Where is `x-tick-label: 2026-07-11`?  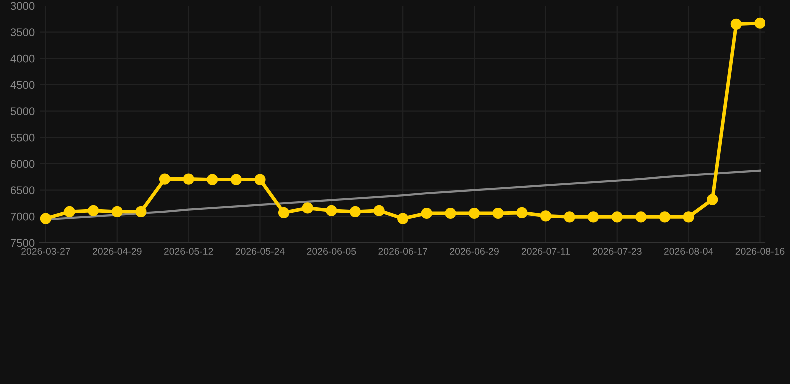 x-tick-label: 2026-07-11 is located at coordinates (546, 251).